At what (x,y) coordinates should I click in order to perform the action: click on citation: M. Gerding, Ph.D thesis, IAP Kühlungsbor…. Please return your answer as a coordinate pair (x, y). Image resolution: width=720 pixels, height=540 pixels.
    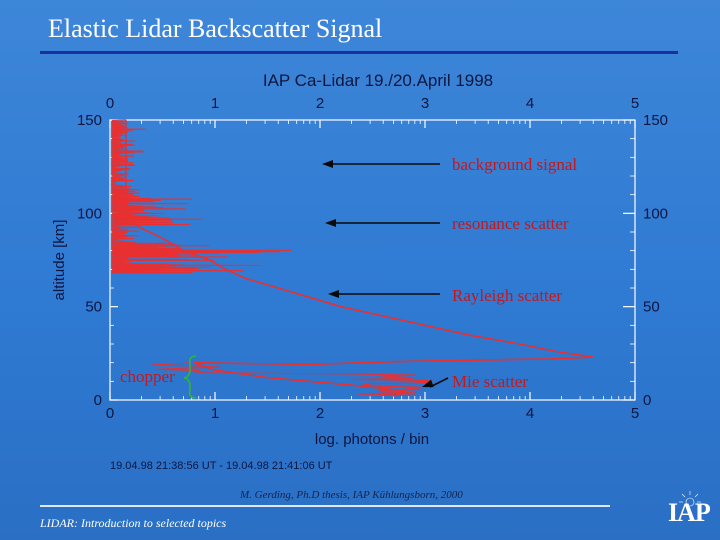
    Looking at the image, I should click on (351, 495).